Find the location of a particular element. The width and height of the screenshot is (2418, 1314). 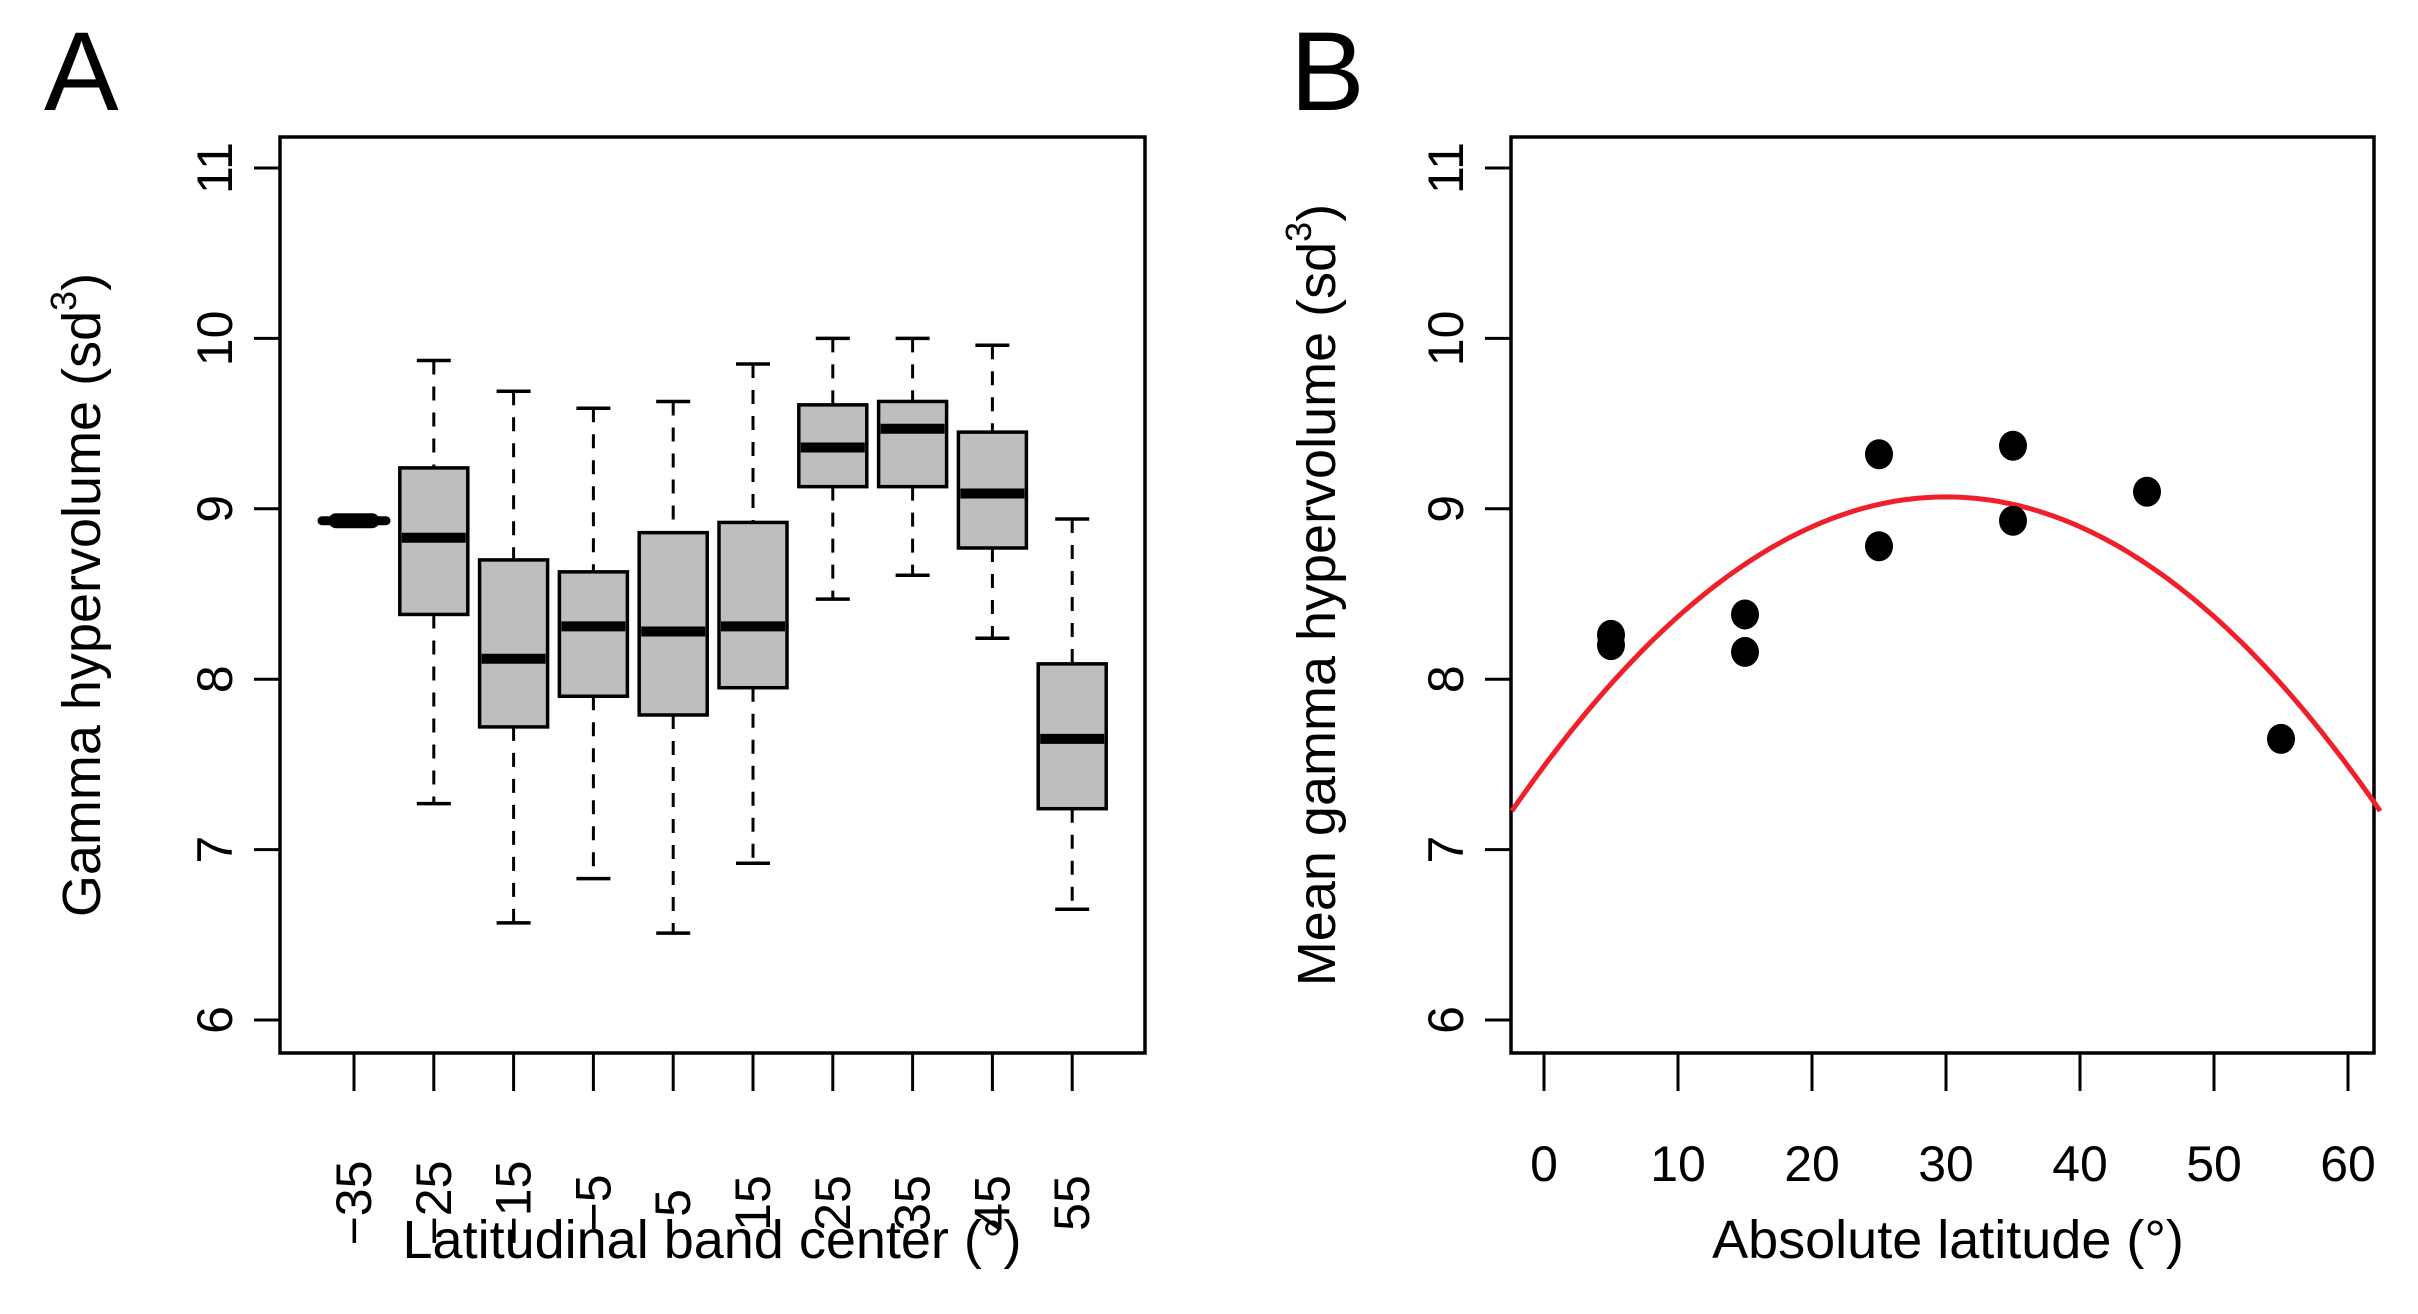

x-tick-label: 15 is located at coordinates (753, 1203).